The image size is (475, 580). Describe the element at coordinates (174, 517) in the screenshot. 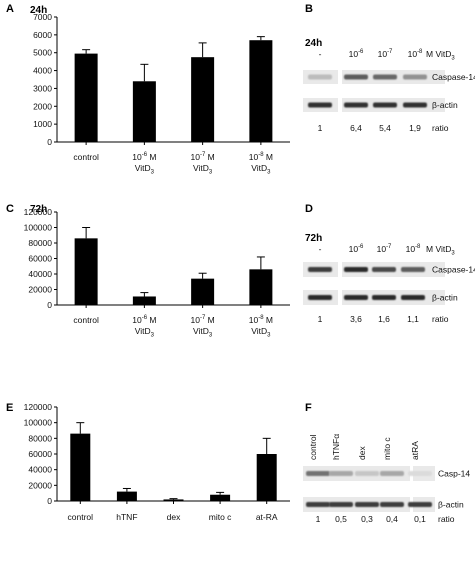

I see `category-label: dex` at that location.